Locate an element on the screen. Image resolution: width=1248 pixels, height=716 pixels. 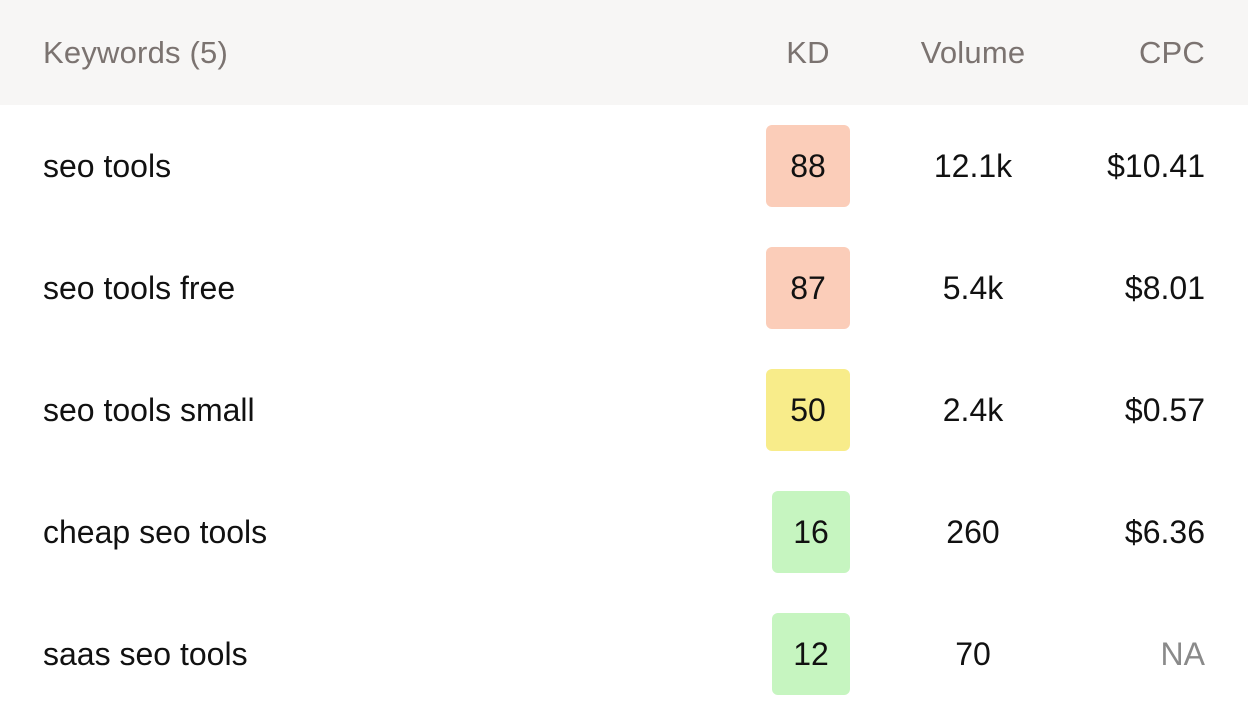
kd-badge: 88 is located at coordinates (808, 166).